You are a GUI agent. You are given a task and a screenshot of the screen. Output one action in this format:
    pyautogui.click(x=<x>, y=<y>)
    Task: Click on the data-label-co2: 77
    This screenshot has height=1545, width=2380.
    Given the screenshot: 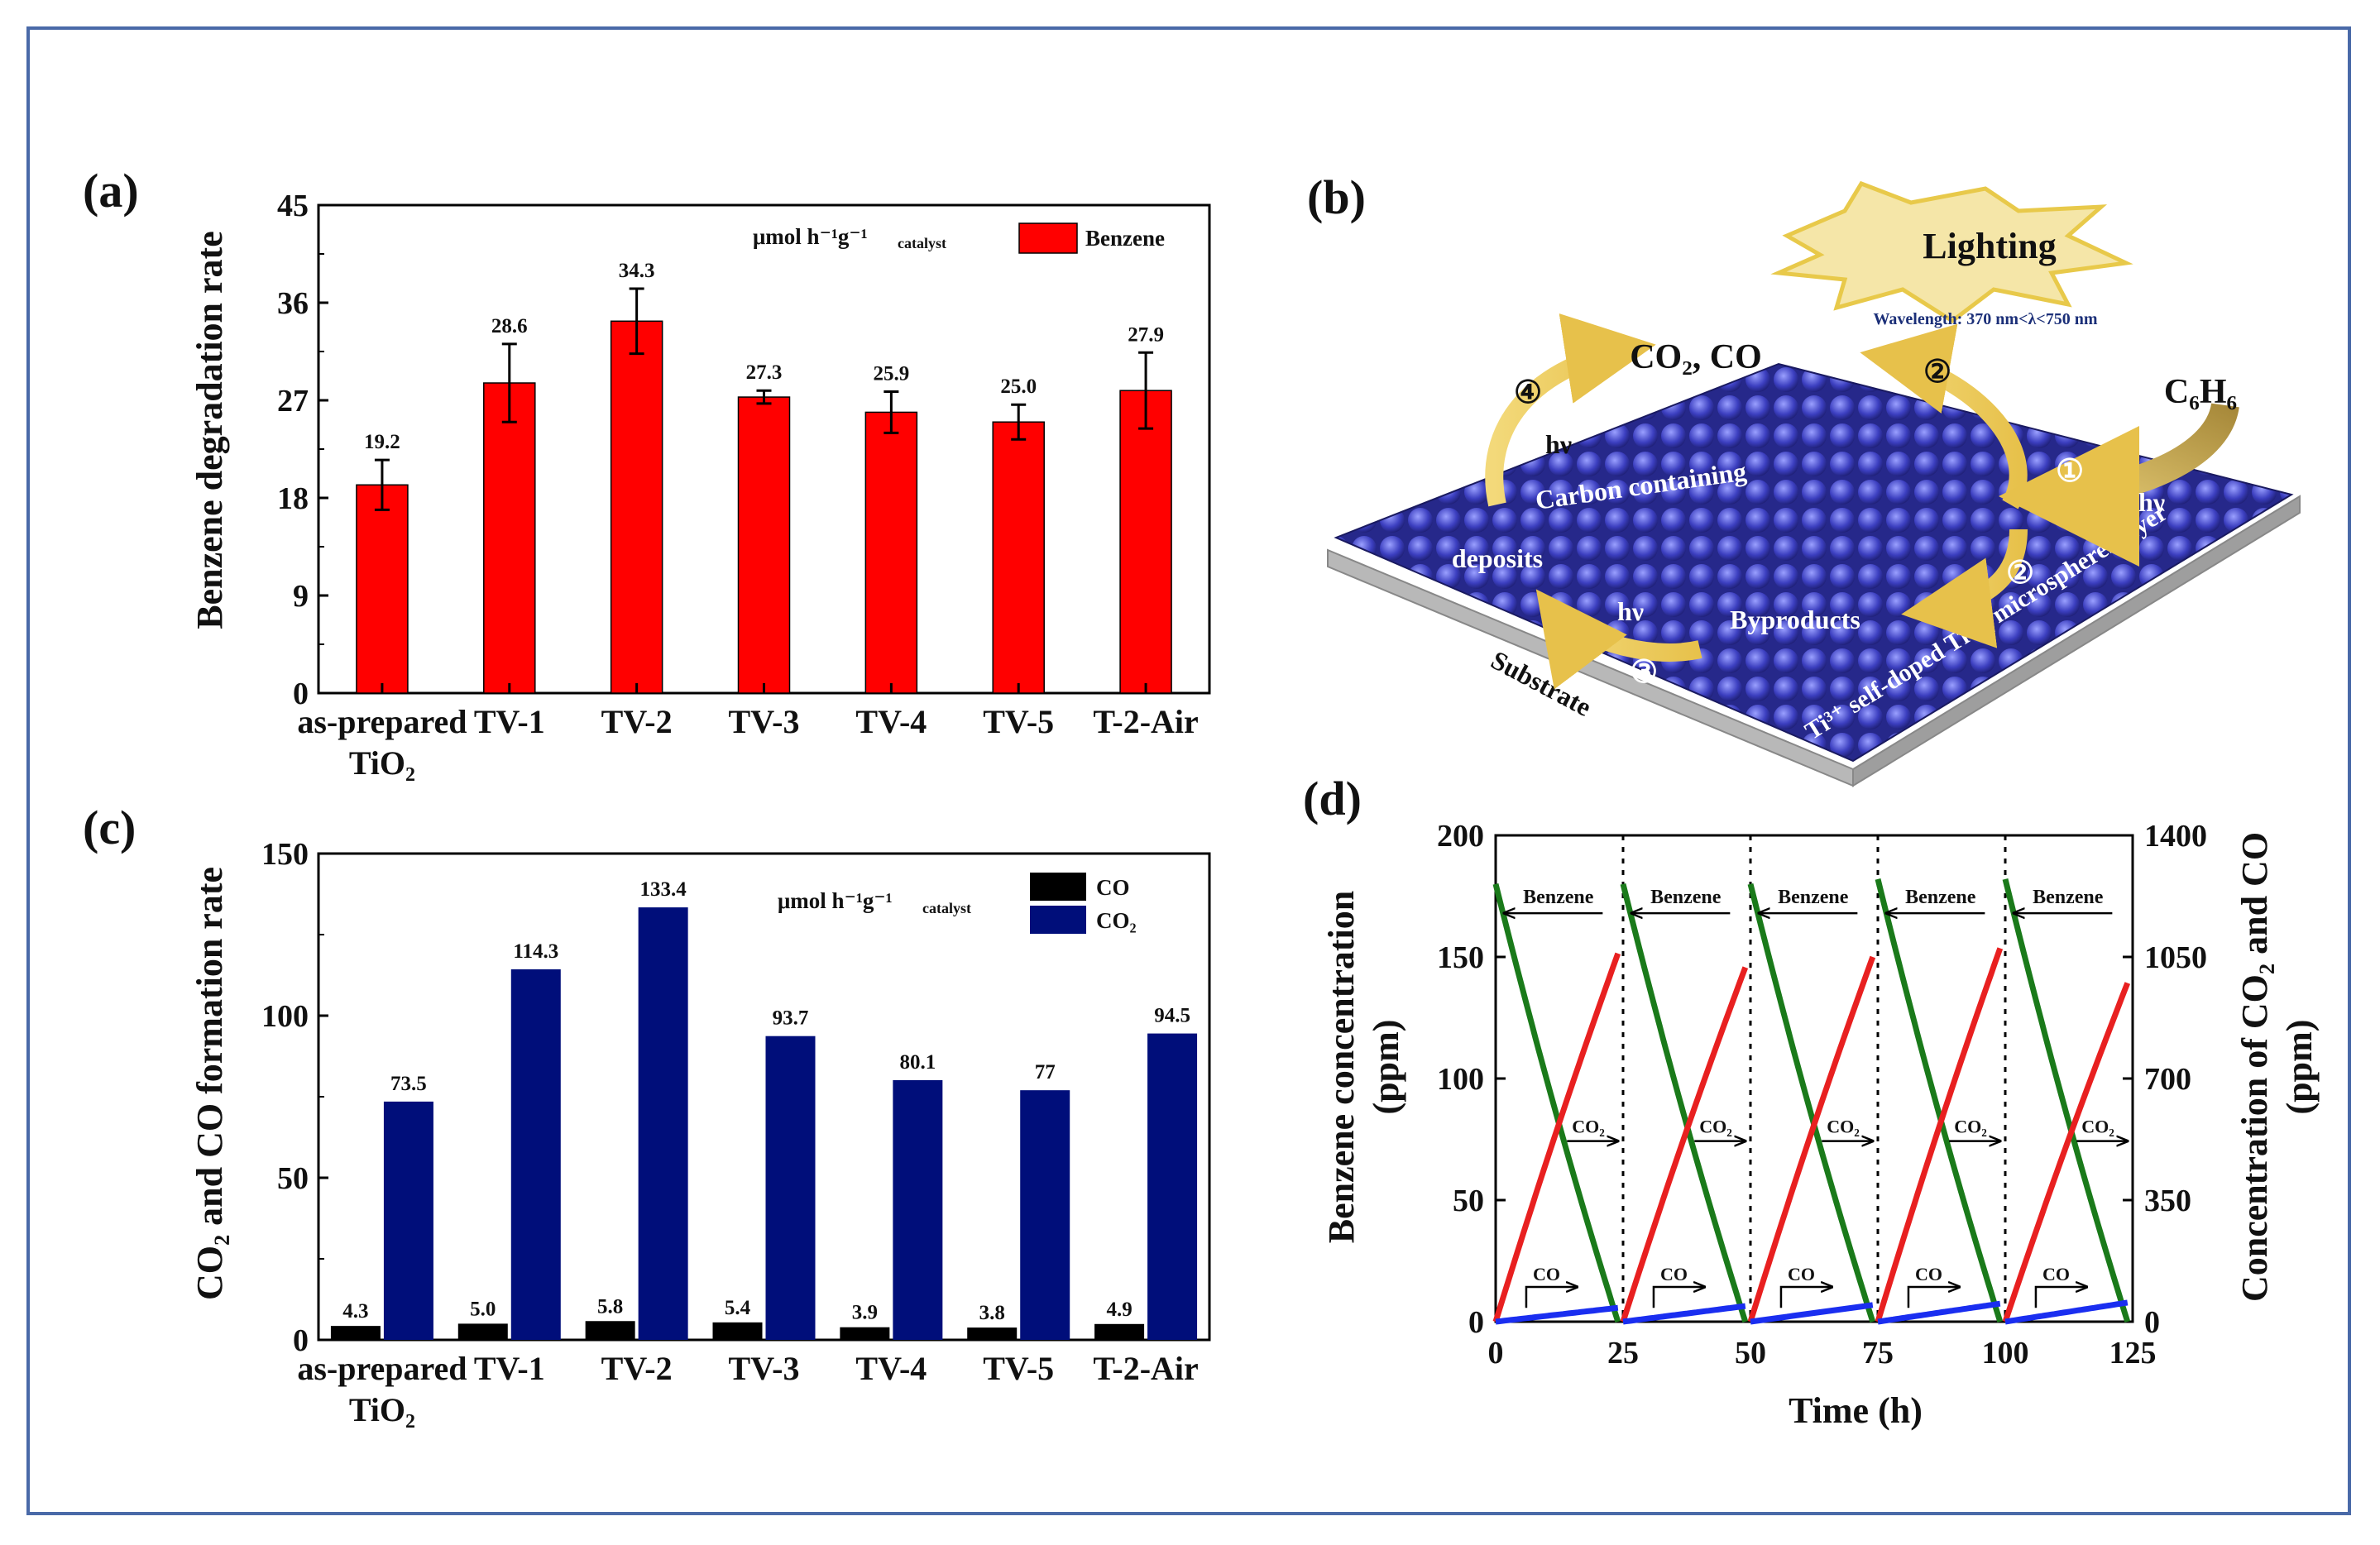 What is the action you would take?
    pyautogui.click(x=1045, y=1072)
    